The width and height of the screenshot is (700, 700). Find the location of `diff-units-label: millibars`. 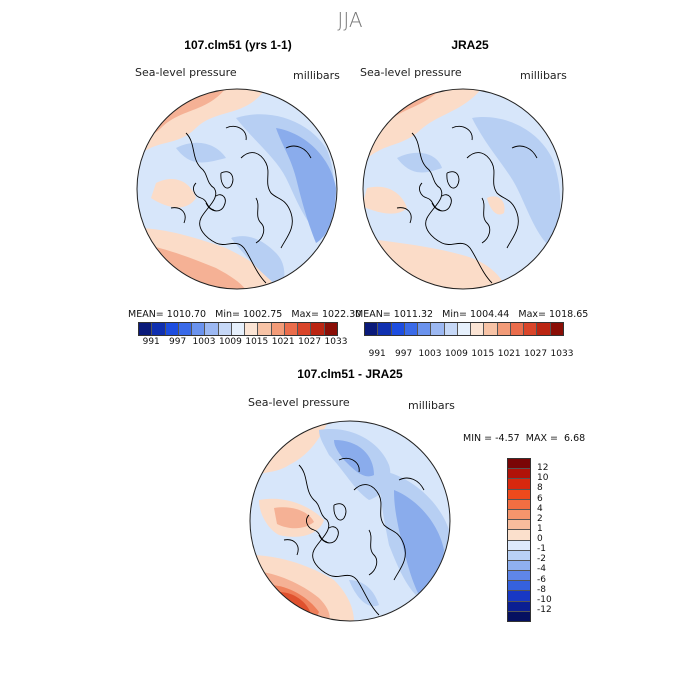

diff-units-label: millibars is located at coordinates (431, 405).